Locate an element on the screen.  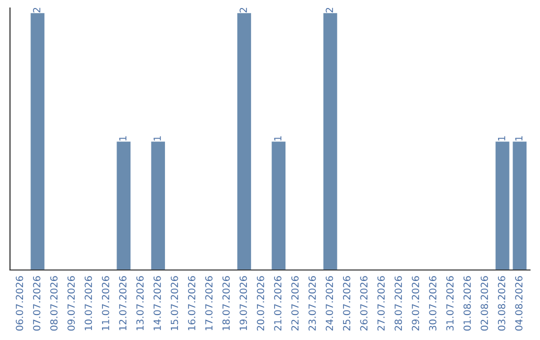
x-tick-label: 27.07.2026 is located at coordinates (381, 303).